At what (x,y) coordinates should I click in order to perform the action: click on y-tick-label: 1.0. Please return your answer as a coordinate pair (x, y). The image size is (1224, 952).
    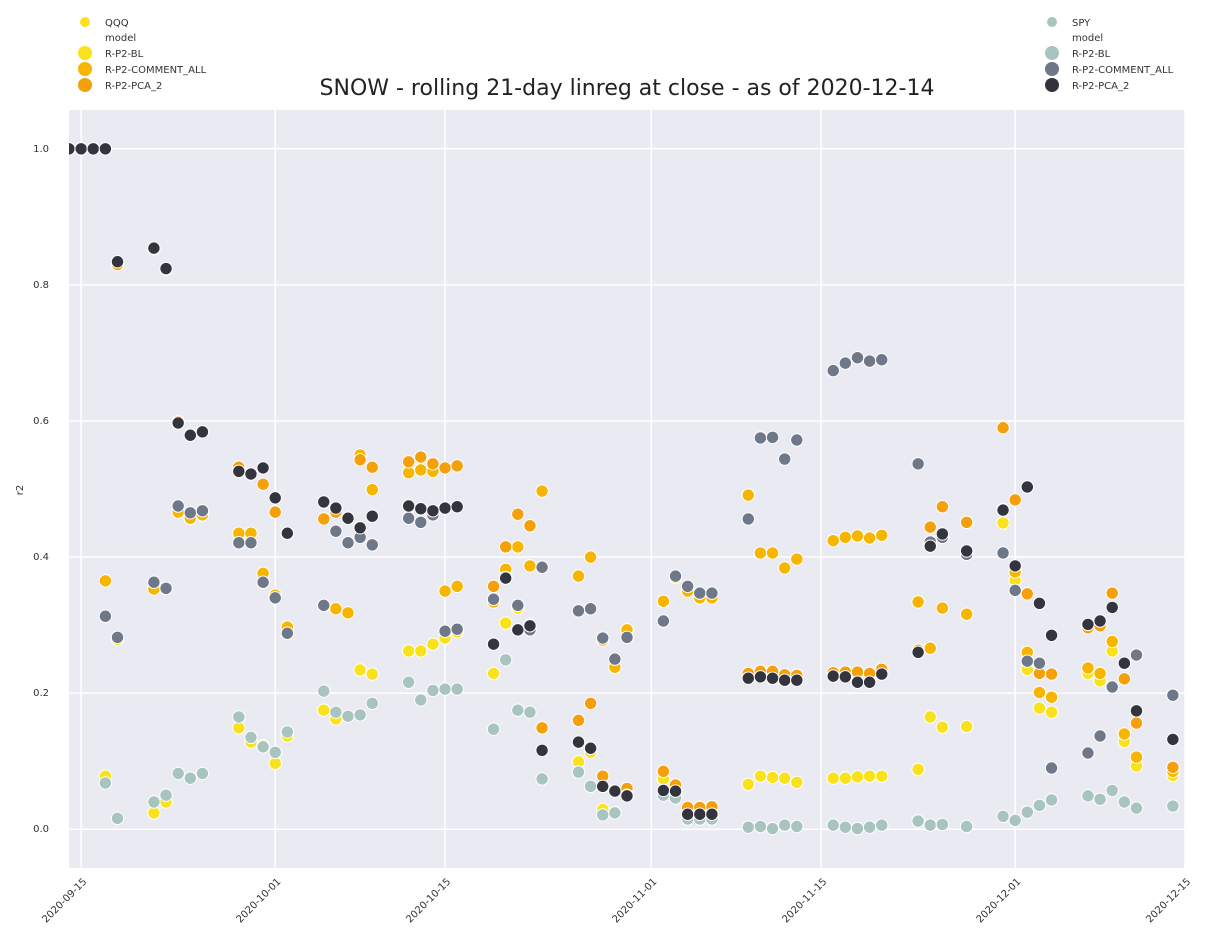
    Looking at the image, I should click on (41, 149).